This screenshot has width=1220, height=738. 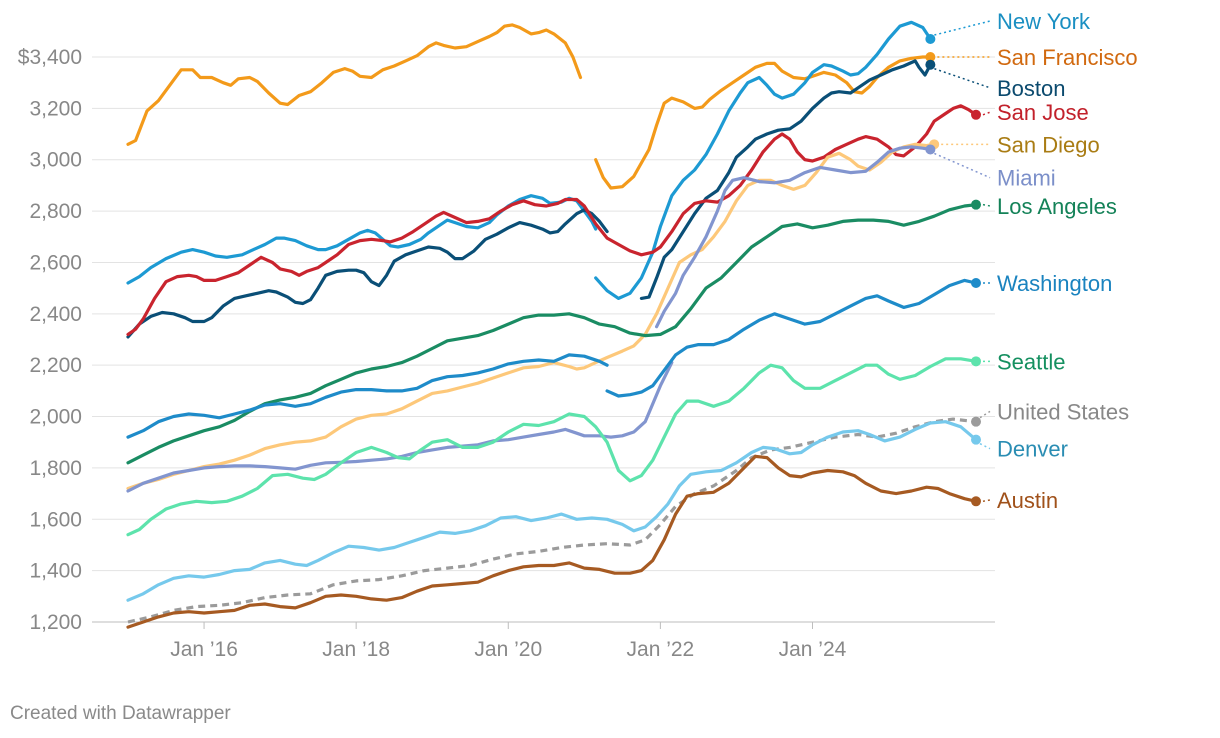 I want to click on series-label-connector-san-jose, so click(x=986, y=113).